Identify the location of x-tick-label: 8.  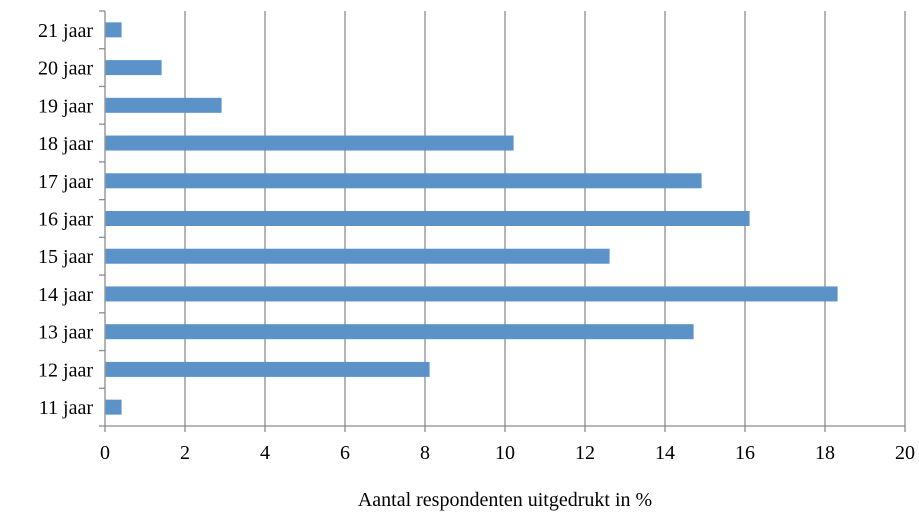
(425, 453).